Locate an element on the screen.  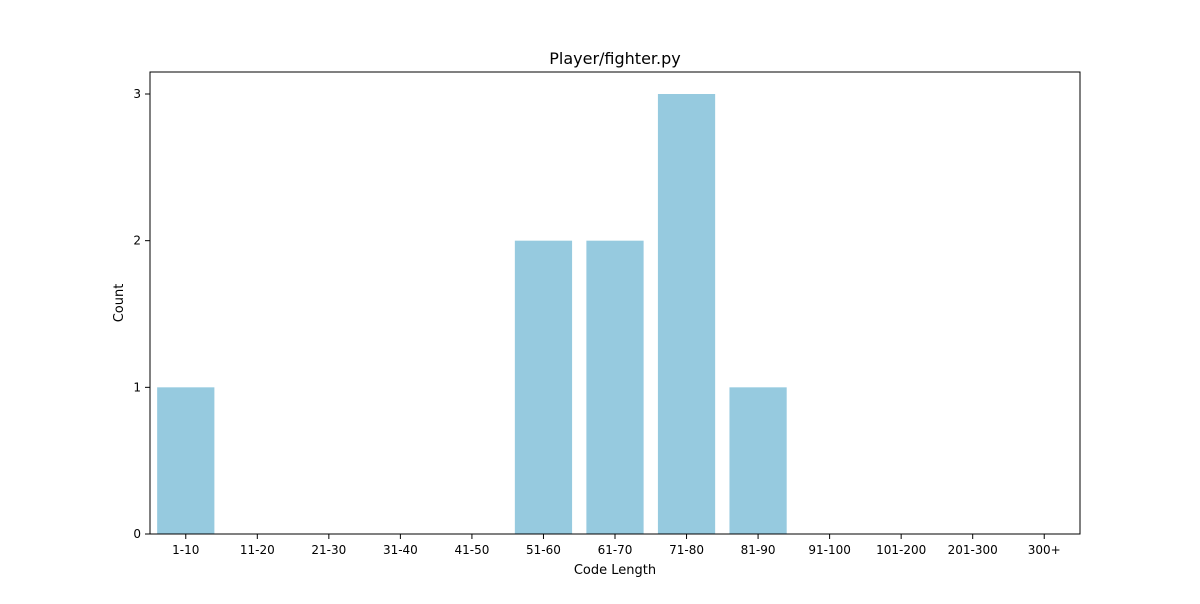
x-tick-label: 51-60 is located at coordinates (543, 550).